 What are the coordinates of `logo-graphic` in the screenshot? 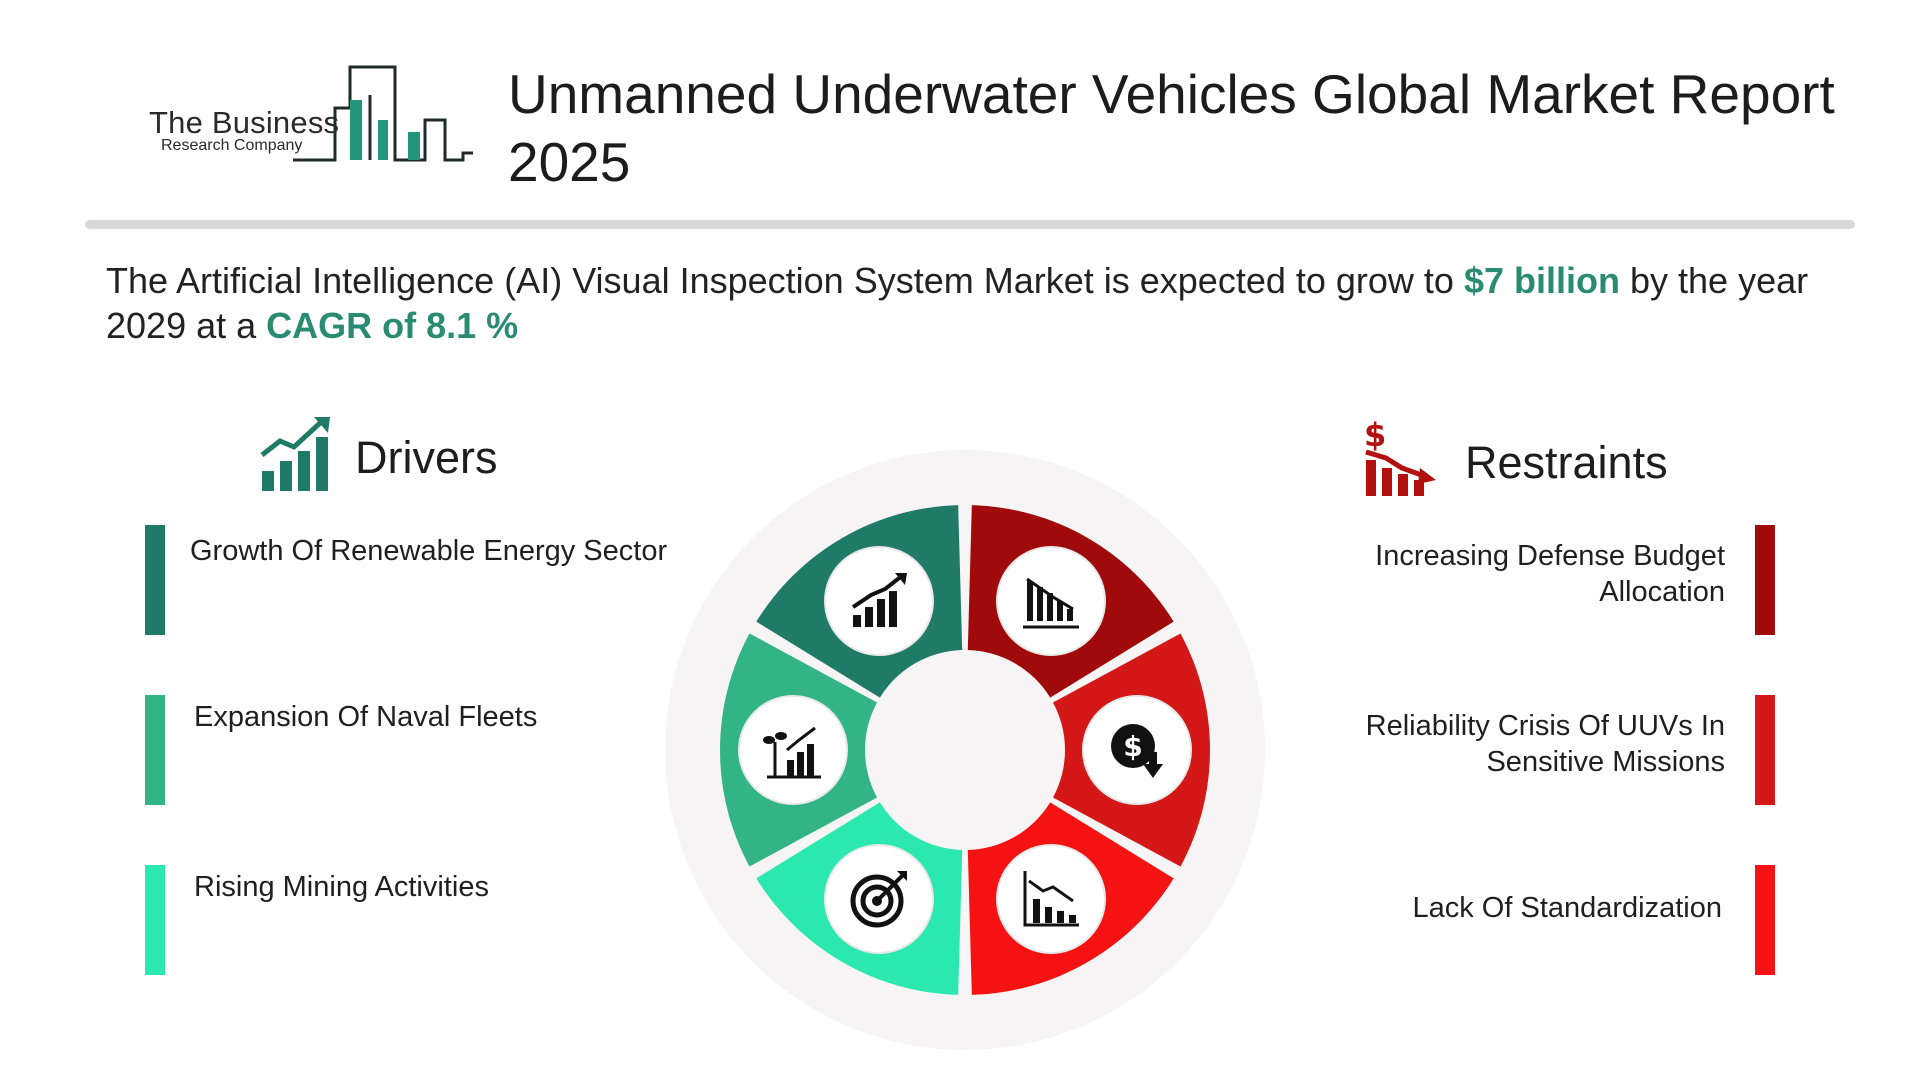 It's located at (383, 113).